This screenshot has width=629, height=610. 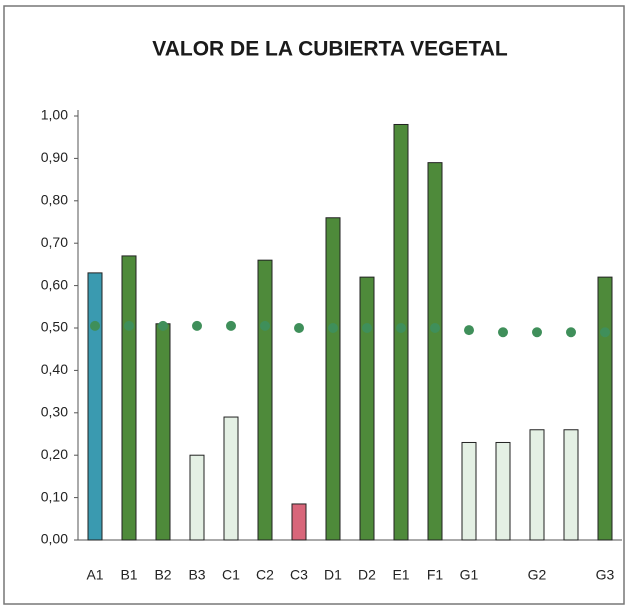 What do you see at coordinates (196, 575) in the screenshot?
I see `x-tick-label: B3` at bounding box center [196, 575].